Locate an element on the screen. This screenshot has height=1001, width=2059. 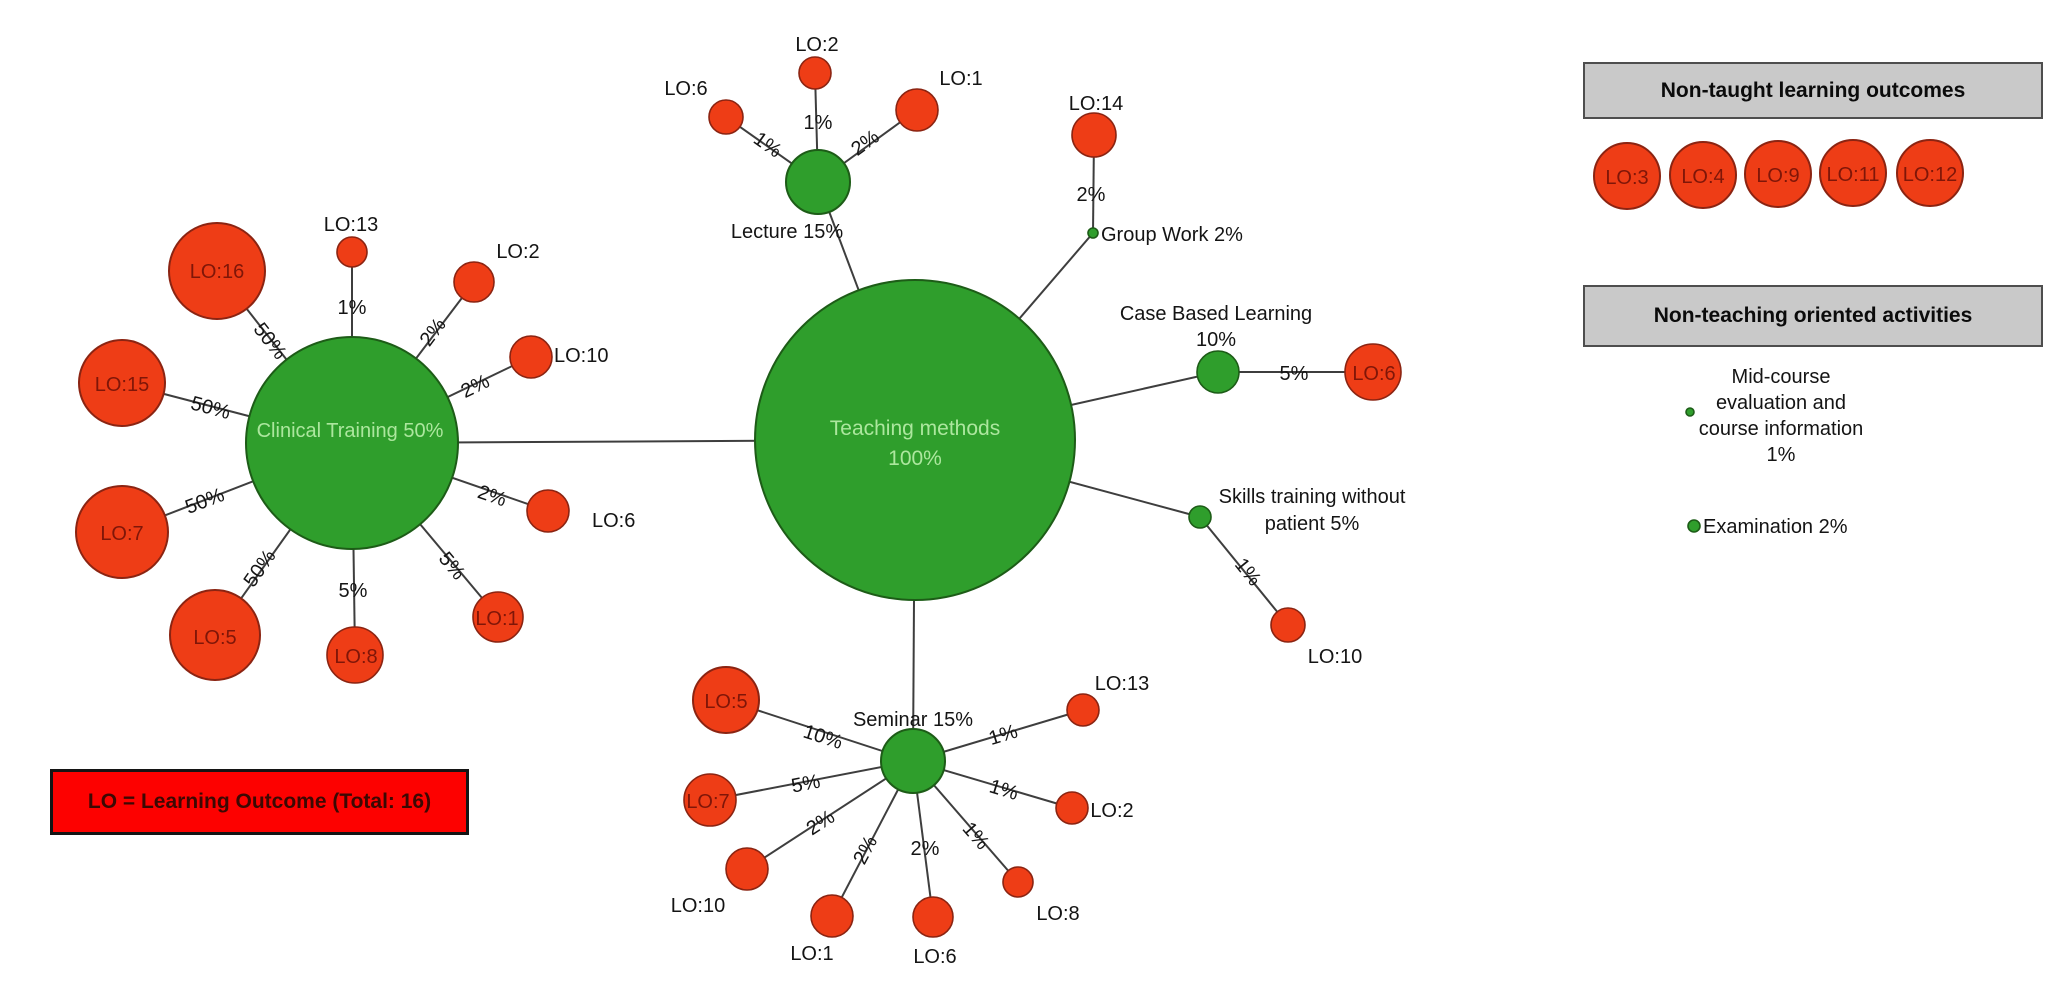
node-lec-lo1 is located at coordinates (917, 110).